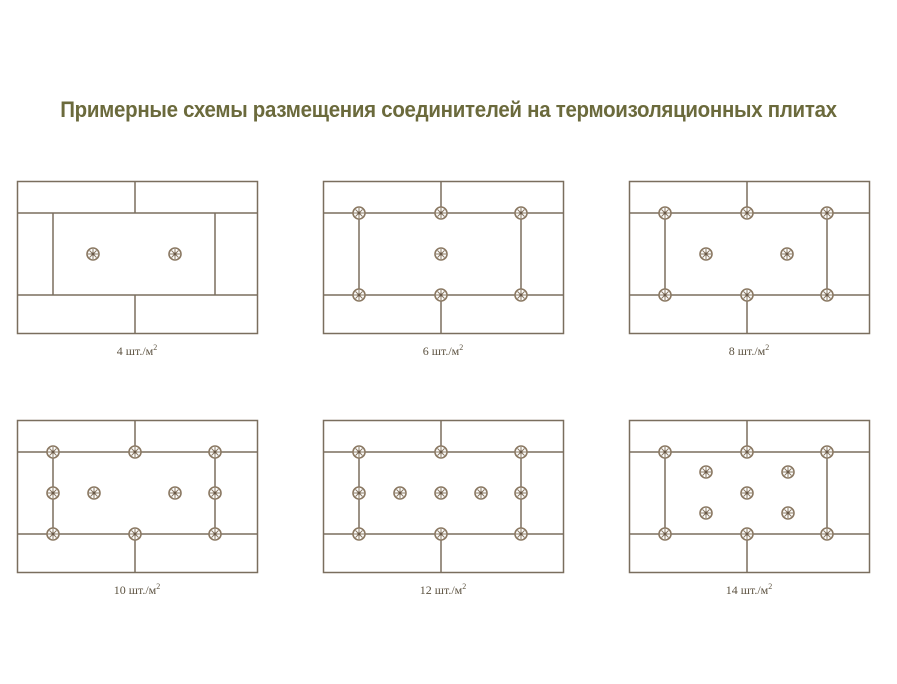  I want to click on scheme-label: 8 шт./м2, so click(749, 350).